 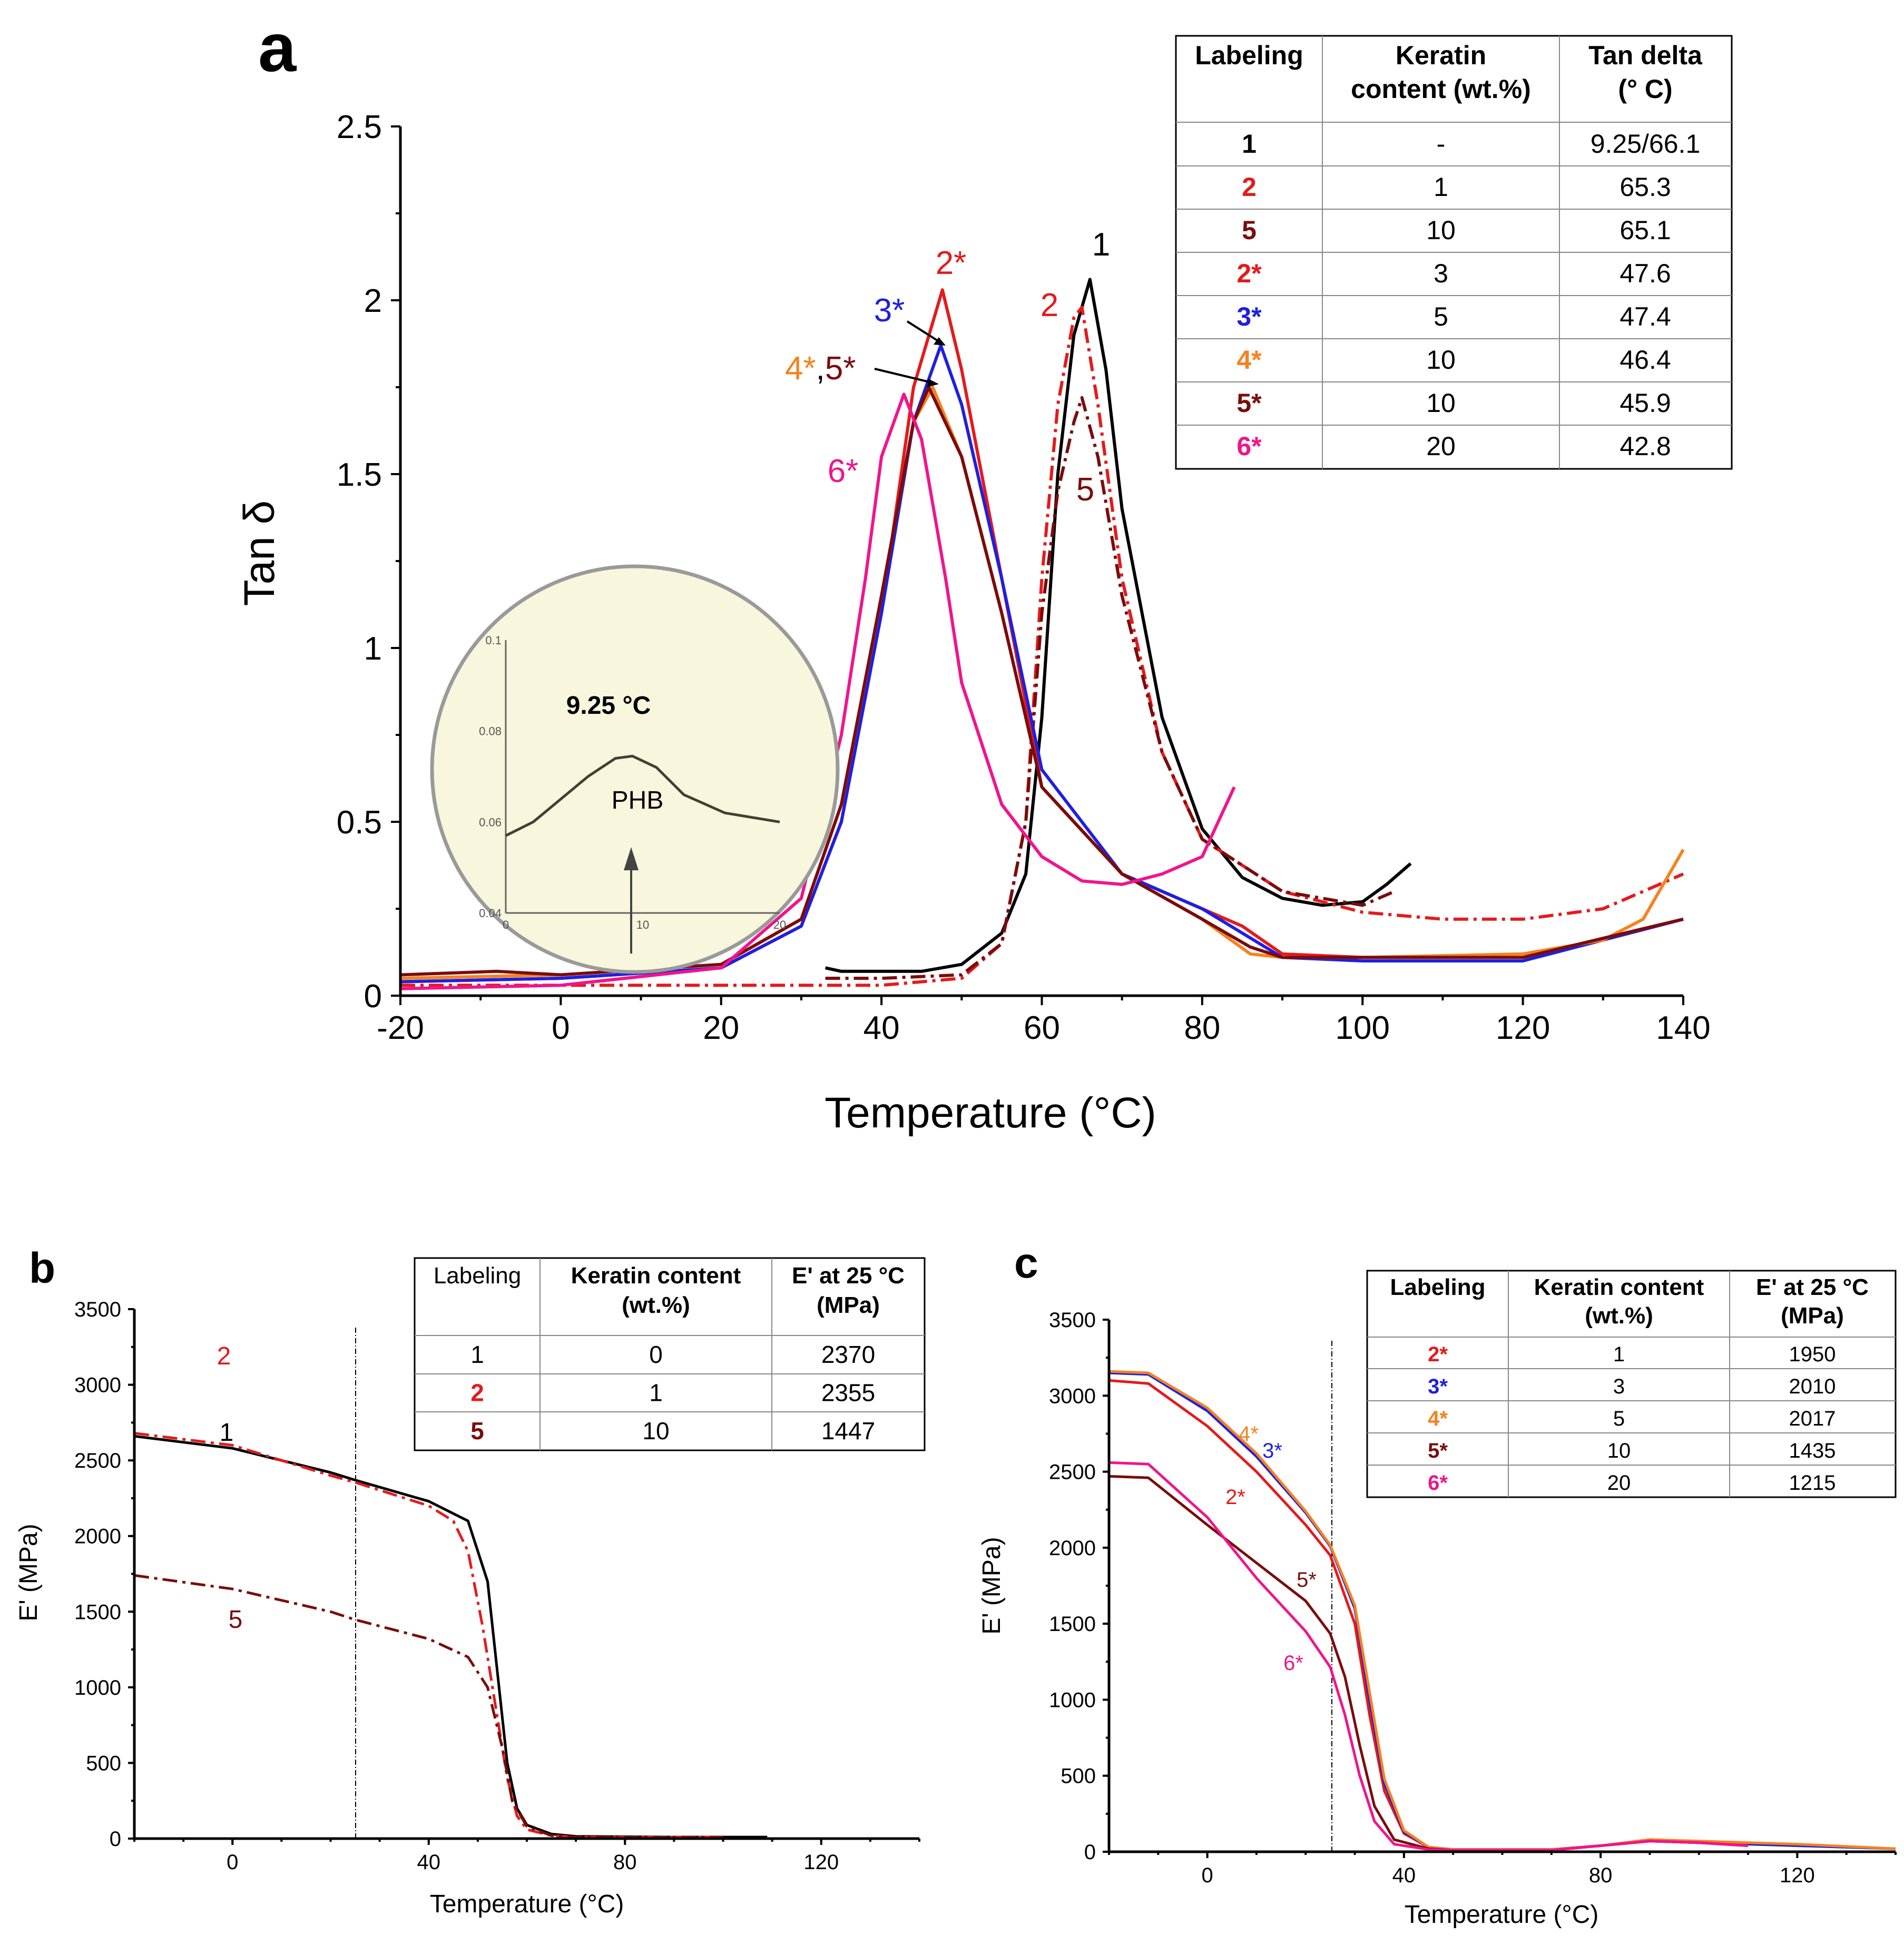 I want to click on inset-y-tick-label: 0.08, so click(x=490, y=731).